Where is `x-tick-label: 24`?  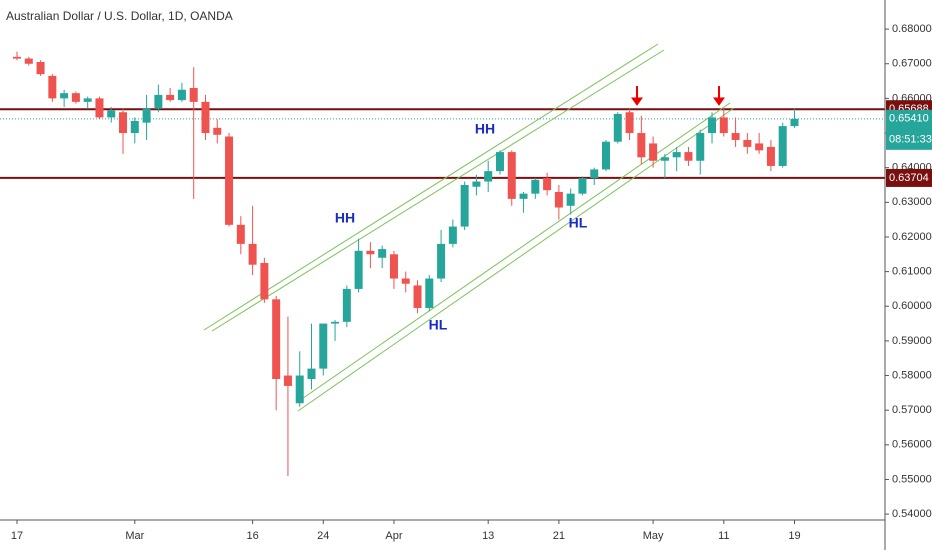 x-tick-label: 24 is located at coordinates (323, 536).